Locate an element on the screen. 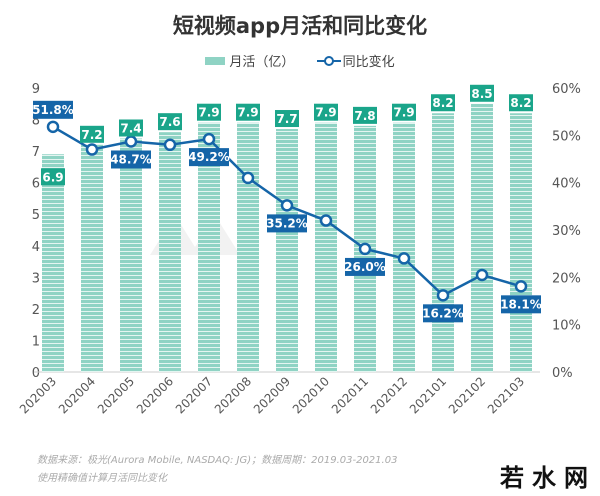 The height and width of the screenshot is (496, 600). y-left-tick-label: 7 is located at coordinates (36, 152).